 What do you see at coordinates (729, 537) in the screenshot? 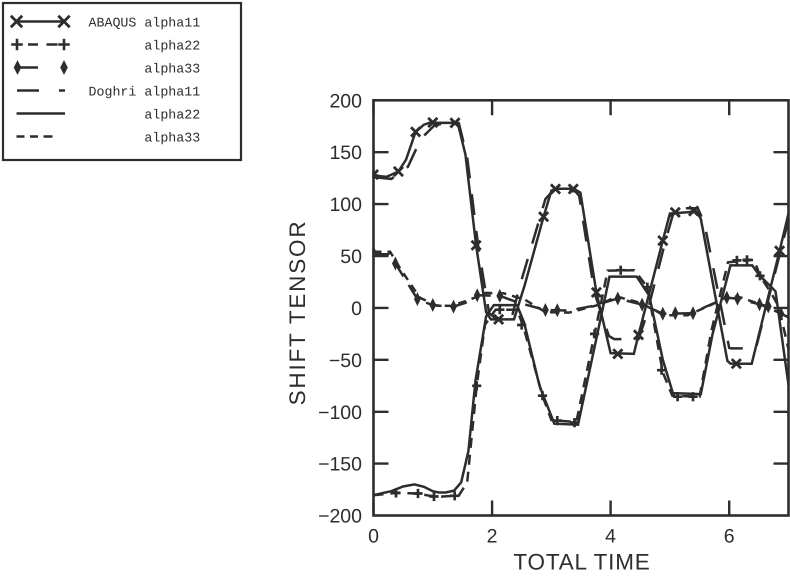
I see `svg-text: 6` at bounding box center [729, 537].